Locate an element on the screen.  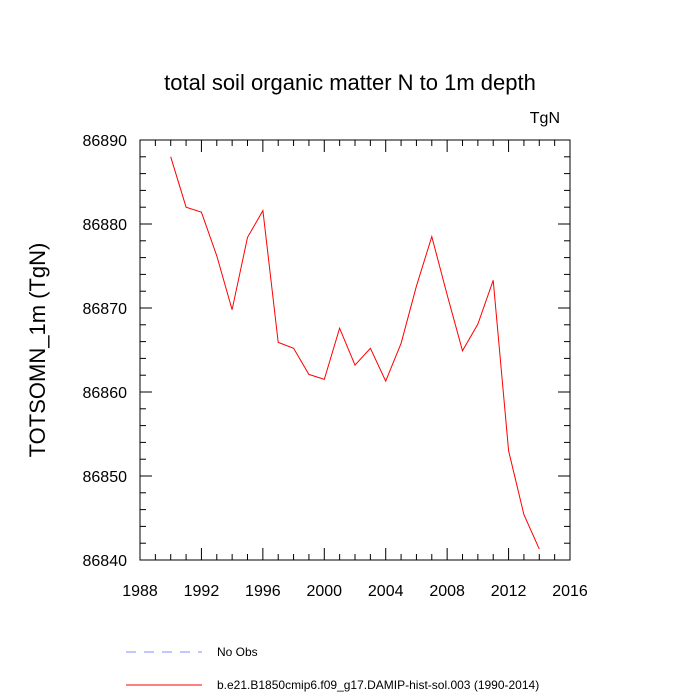
x-tick-label: 1992 is located at coordinates (202, 591).